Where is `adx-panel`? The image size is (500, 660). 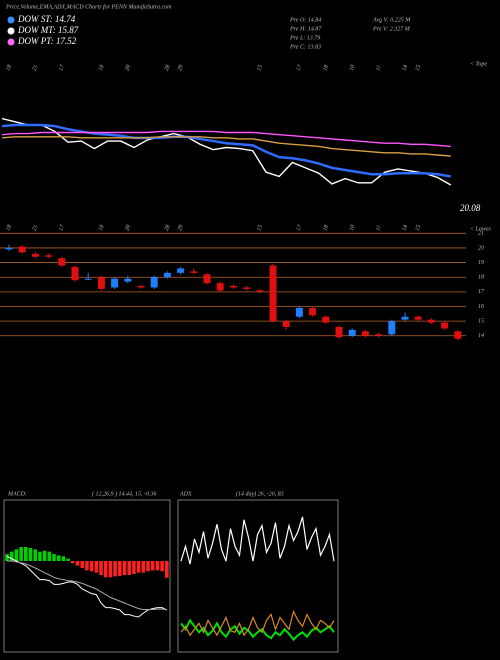 adx-panel is located at coordinates (258, 576).